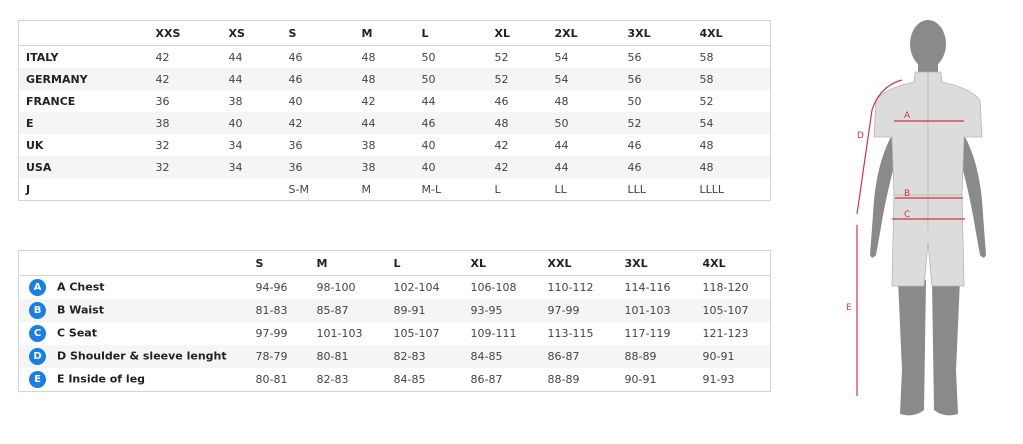  Describe the element at coordinates (712, 189) in the screenshot. I see `table-cell: LLLL` at that location.